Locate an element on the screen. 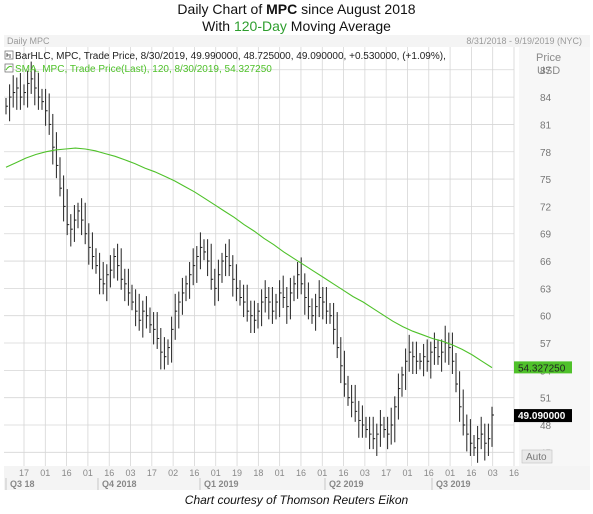  date-range-label: 8/31/2018 - 9/19/2019 (NYC) is located at coordinates (524, 41).